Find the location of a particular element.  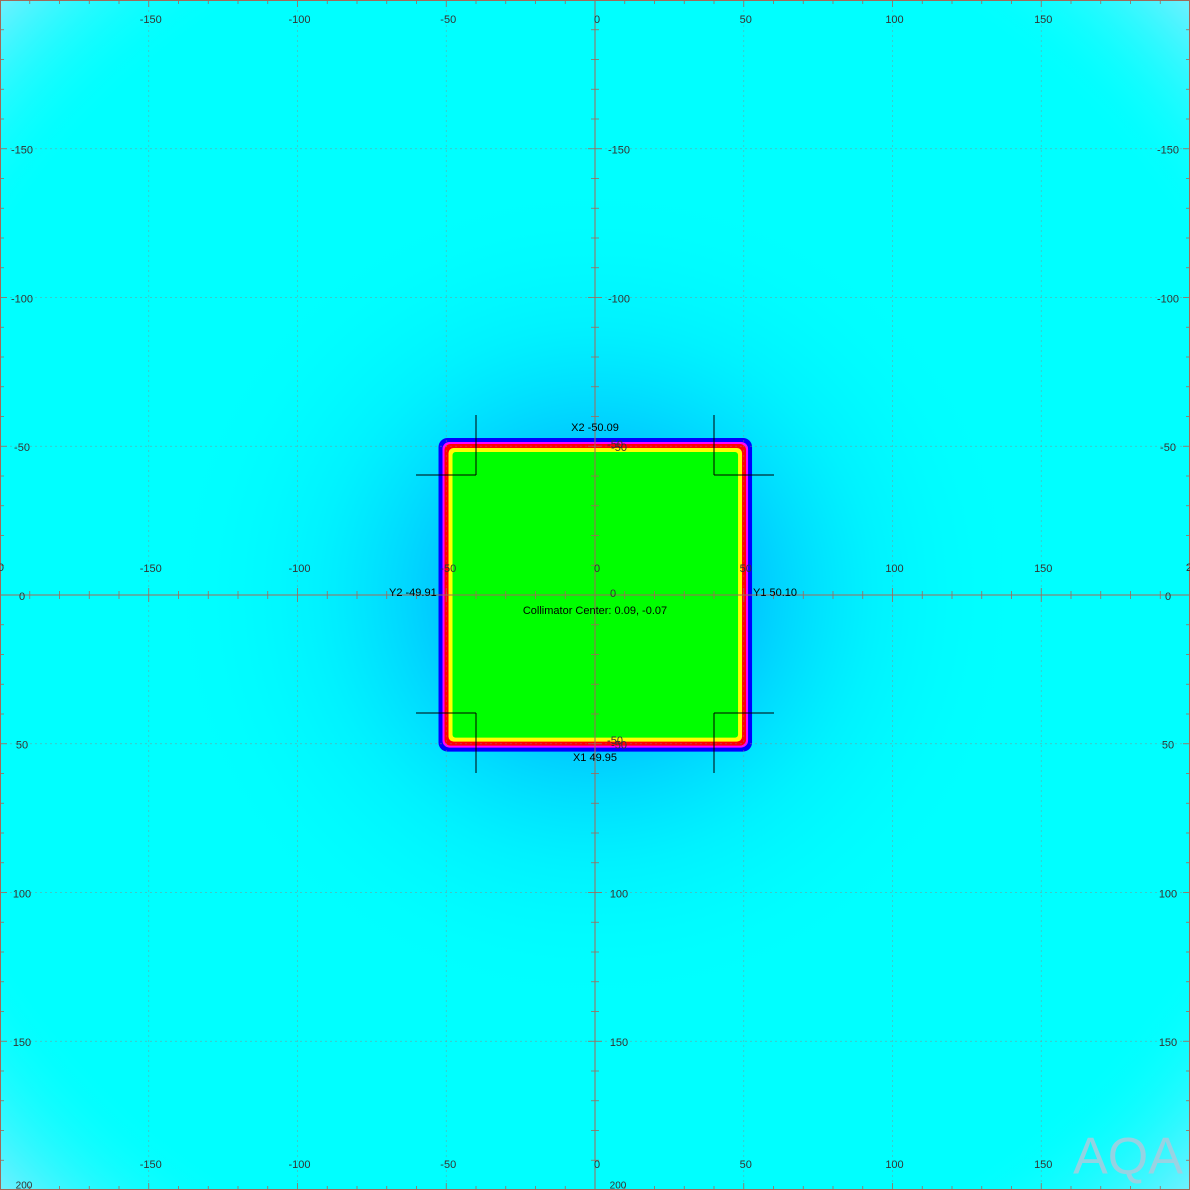

tick-label-top: -100 is located at coordinates (299, 20).